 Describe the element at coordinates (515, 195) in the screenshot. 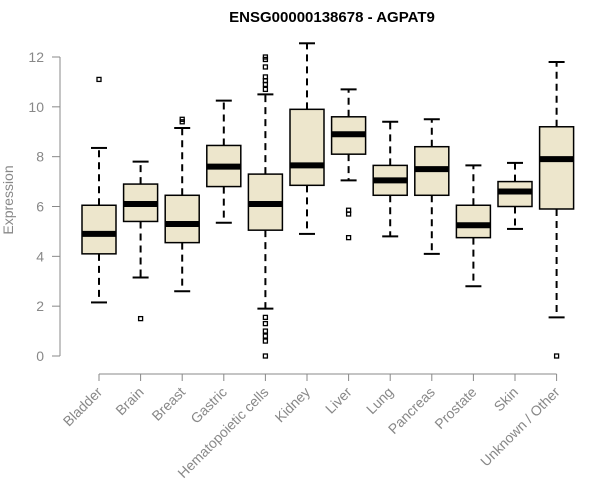

I see `box-skin` at that location.